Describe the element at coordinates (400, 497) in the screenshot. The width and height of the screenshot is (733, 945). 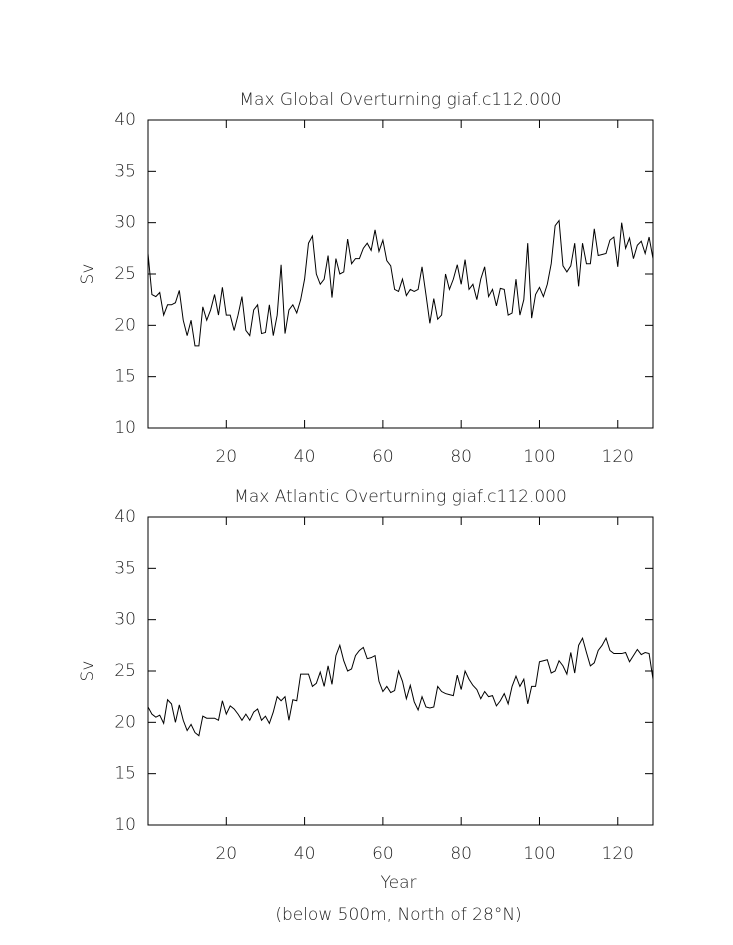
I see `chart-title: Max Atlantic Overturning giaf.c112.000` at that location.